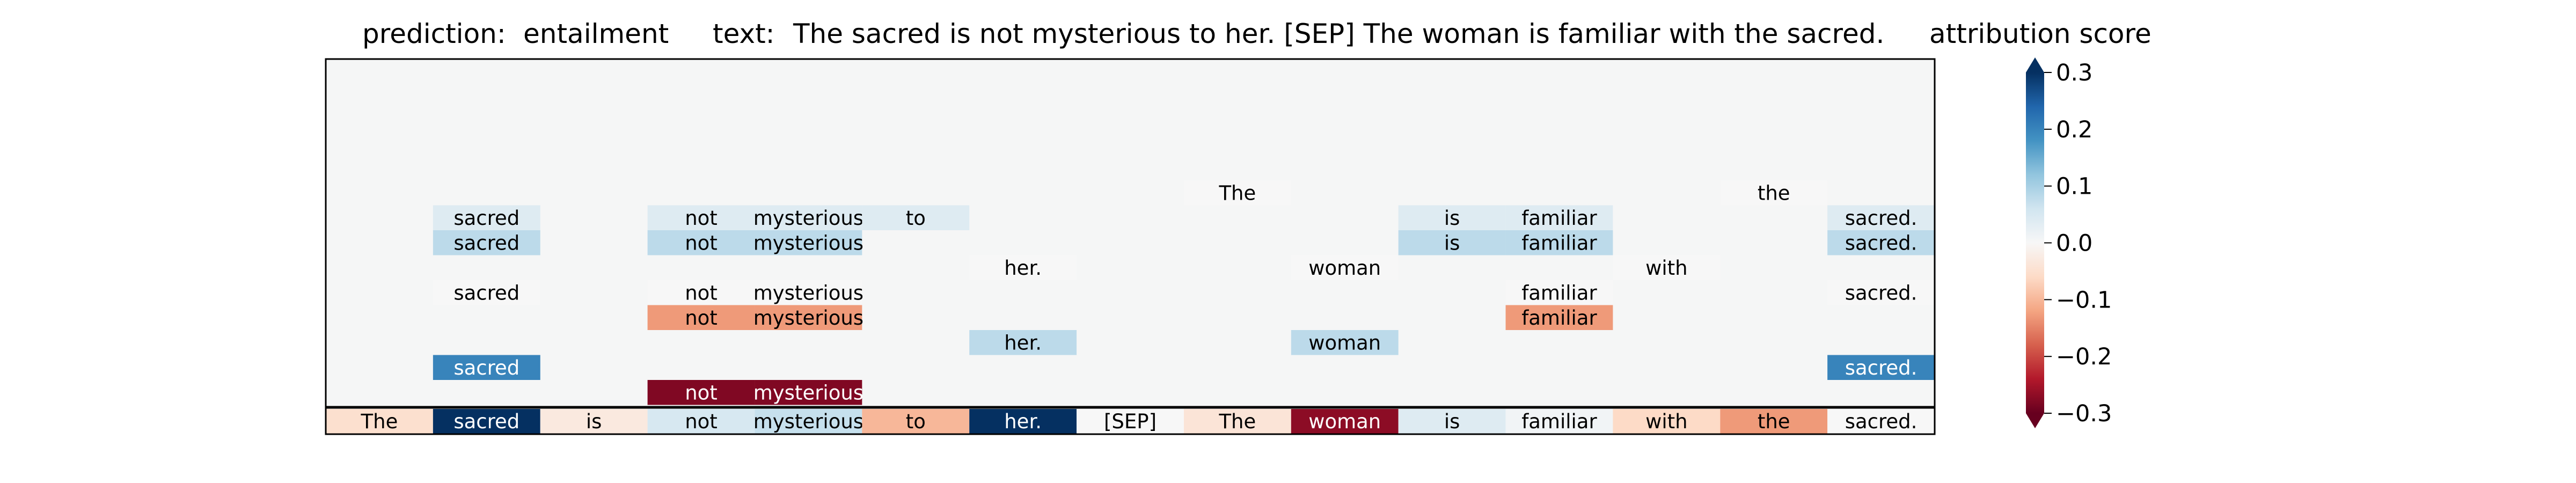 This screenshot has width=2576, height=483. I want to click on row5-token-label: sacred, so click(486, 292).